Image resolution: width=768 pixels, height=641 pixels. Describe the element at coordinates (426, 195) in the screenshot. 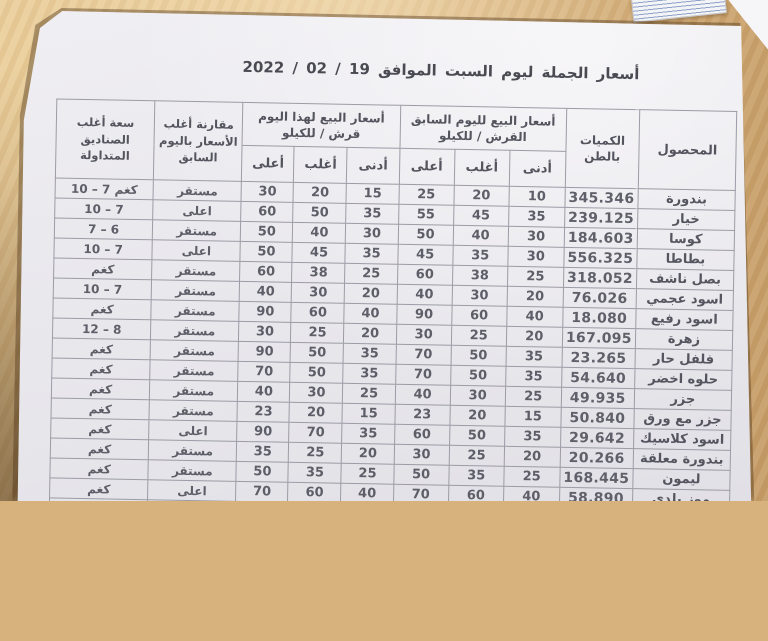

I see `prev-high-cell: 25` at that location.